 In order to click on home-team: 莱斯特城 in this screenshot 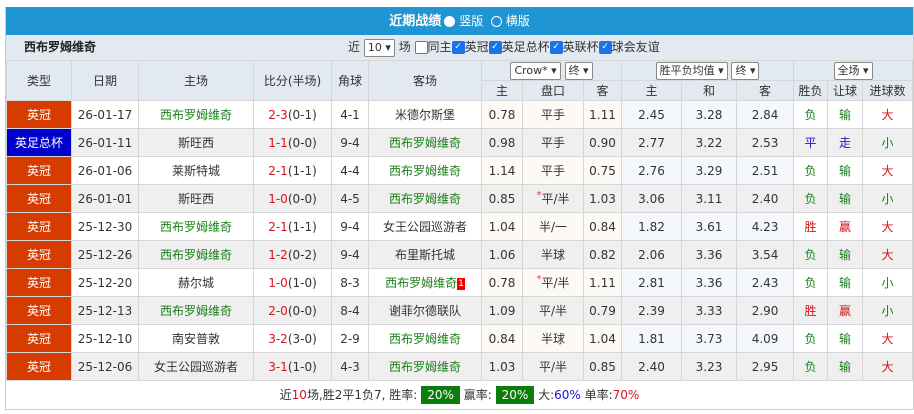, I will do `click(196, 170)`.